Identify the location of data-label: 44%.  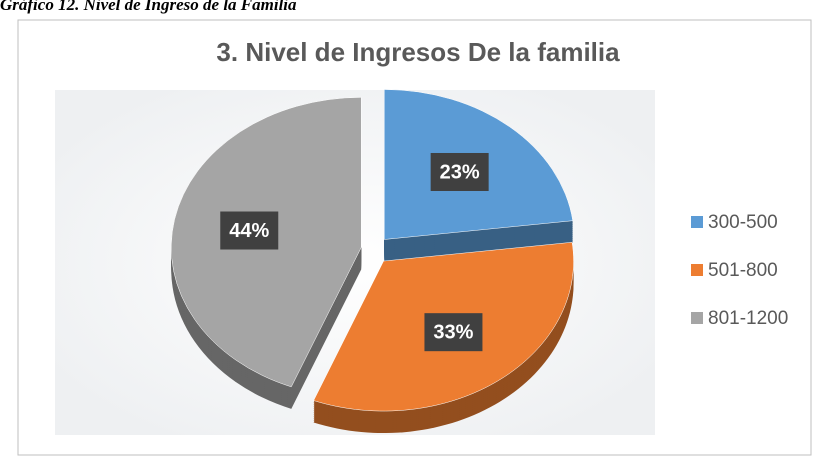
(249, 231).